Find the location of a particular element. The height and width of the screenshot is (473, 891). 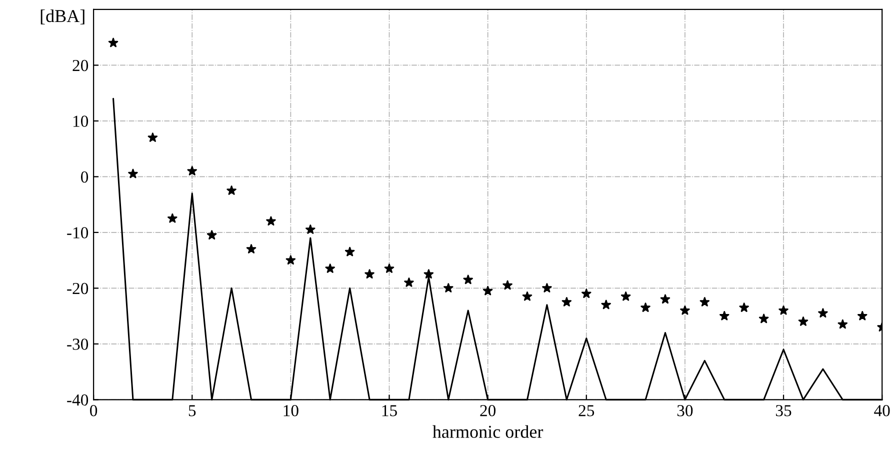

y-tick-label: -20 is located at coordinates (77, 288).